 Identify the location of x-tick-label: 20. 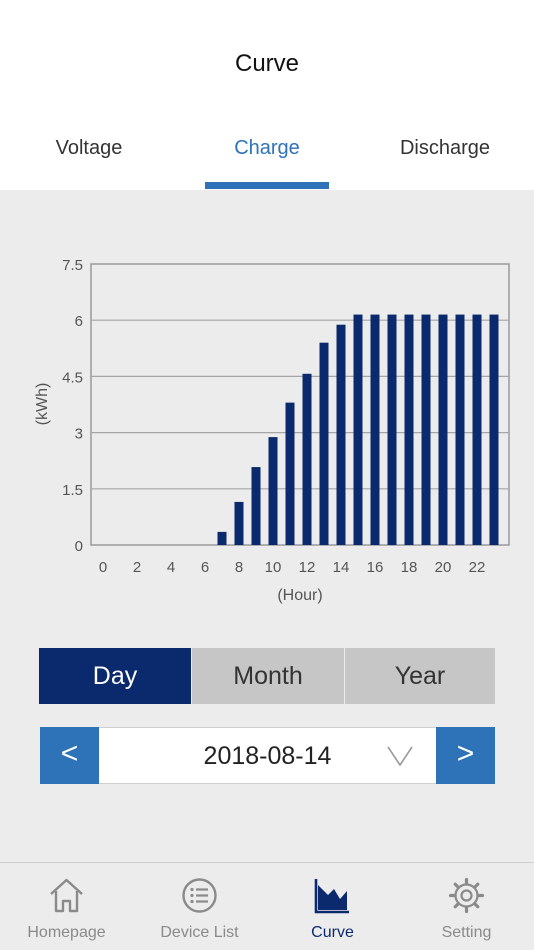
(443, 567).